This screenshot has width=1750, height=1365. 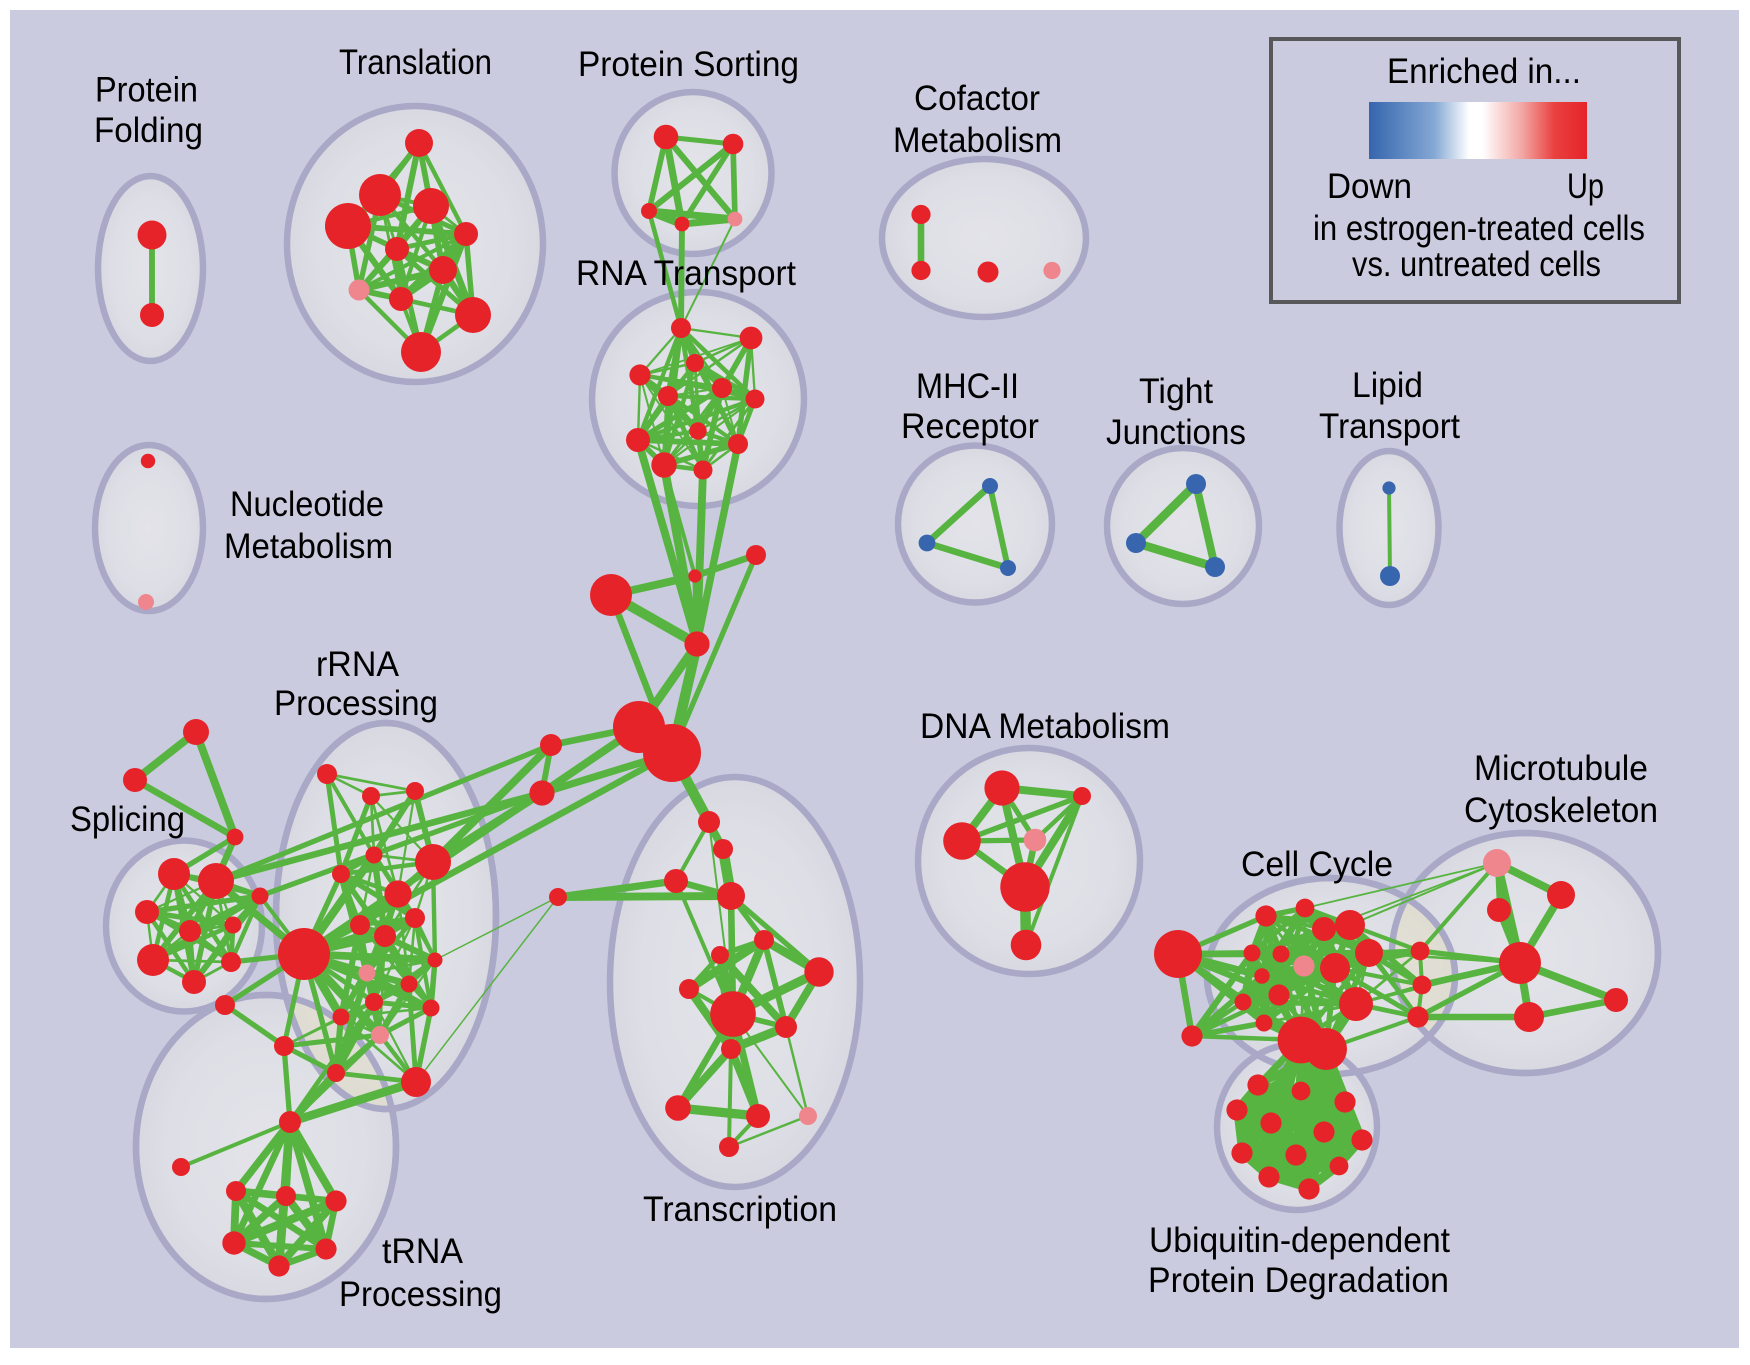 What do you see at coordinates (1298, 1280) in the screenshot?
I see `svg-text: Protein Degradation` at bounding box center [1298, 1280].